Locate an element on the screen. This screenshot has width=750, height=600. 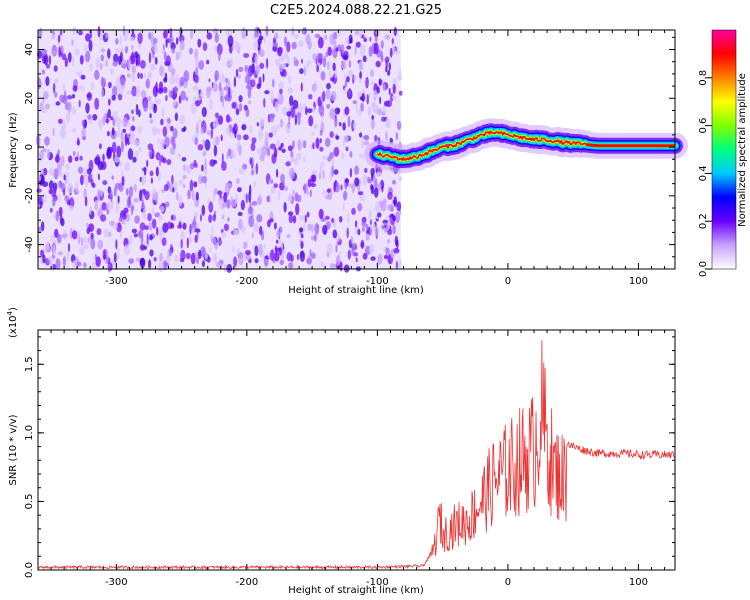
snr-multiplier: (x104) is located at coordinates (12, 322).